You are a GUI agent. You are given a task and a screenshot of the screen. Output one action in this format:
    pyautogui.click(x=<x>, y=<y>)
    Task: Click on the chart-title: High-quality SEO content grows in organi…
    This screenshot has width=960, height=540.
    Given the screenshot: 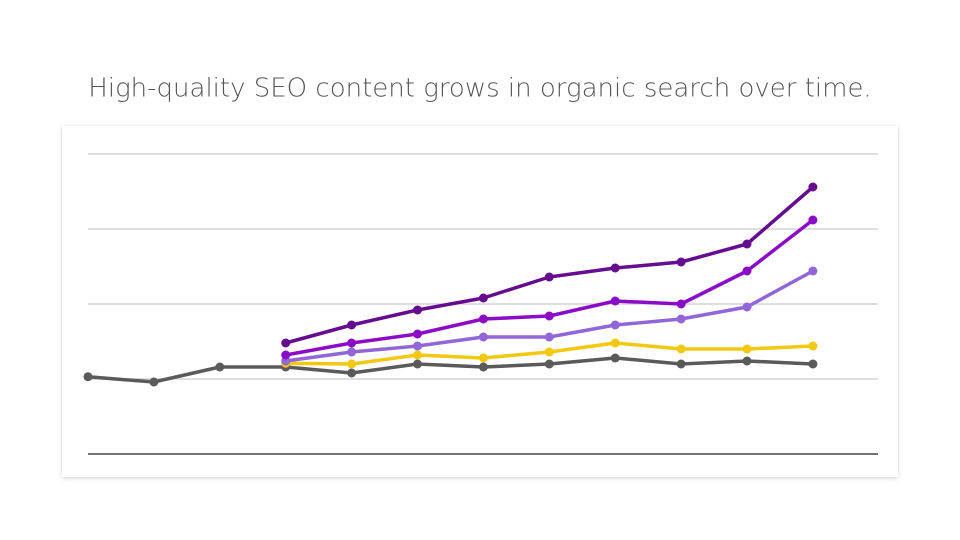 What is the action you would take?
    pyautogui.click(x=479, y=89)
    